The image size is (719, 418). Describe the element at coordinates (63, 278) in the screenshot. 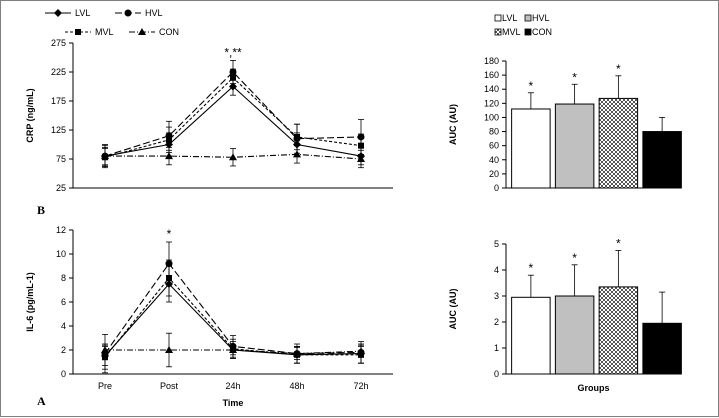

I see `y-tick-label: 8` at that location.